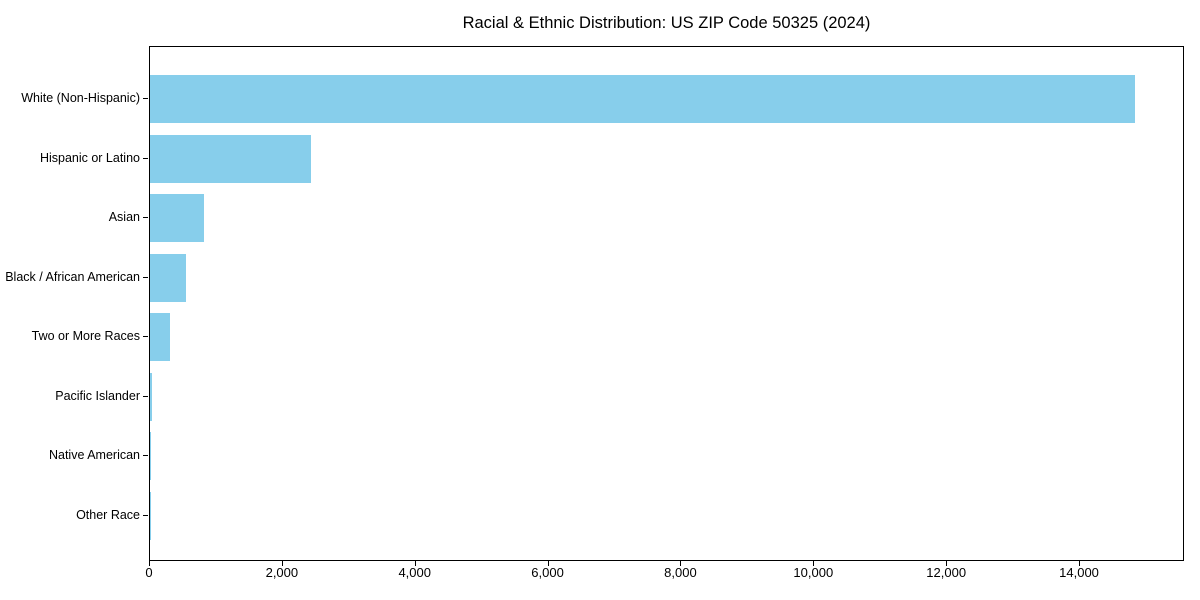 This screenshot has width=1200, height=600. What do you see at coordinates (414, 572) in the screenshot?
I see `x-tick-label-4000: 4,000` at bounding box center [414, 572].